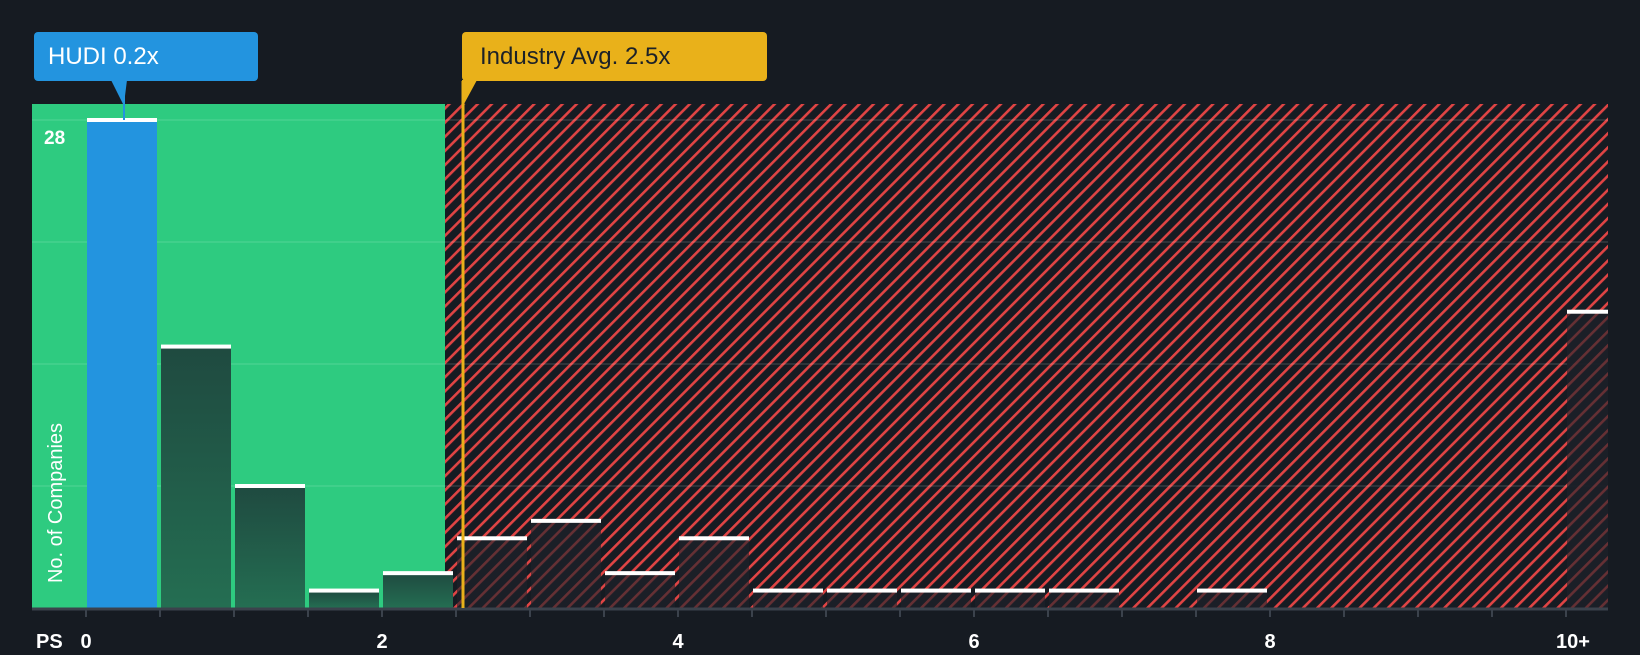  Describe the element at coordinates (678, 640) in the screenshot. I see `x-tick-label: 4` at that location.